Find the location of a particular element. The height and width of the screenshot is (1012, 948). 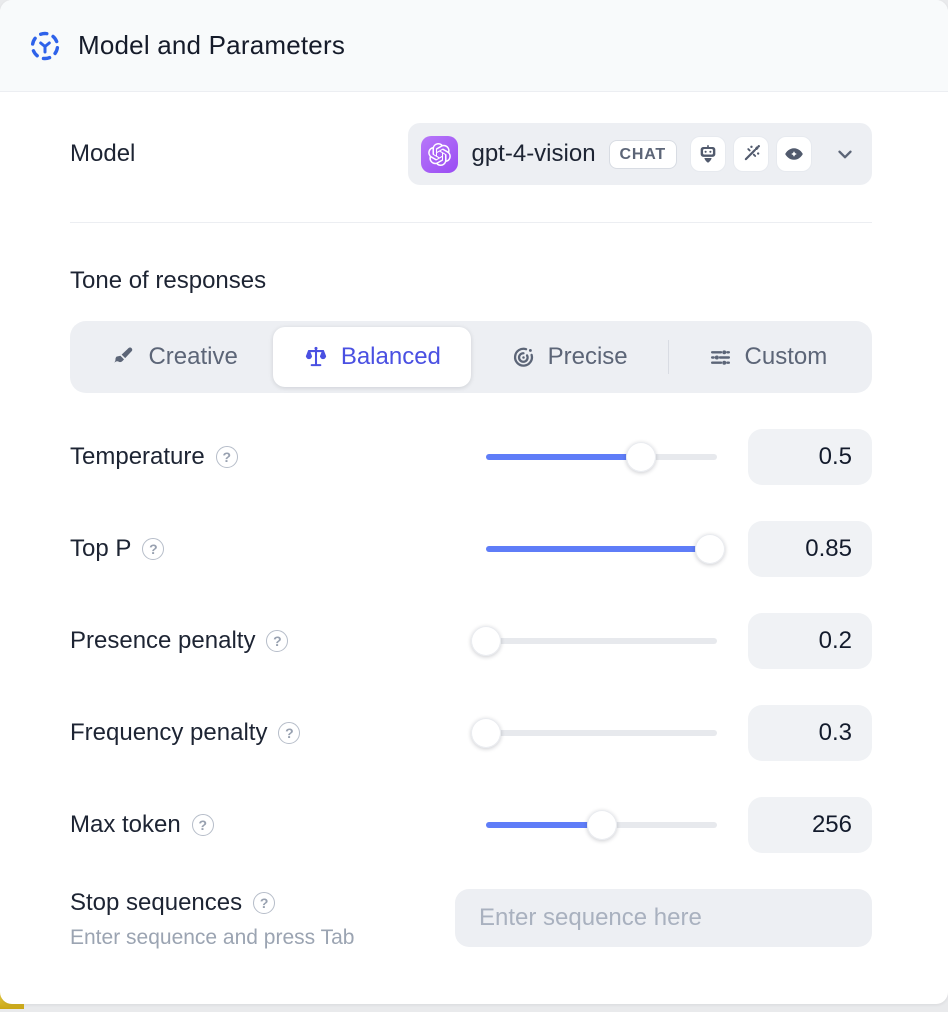

panel-header: Model and Parameters is located at coordinates (474, 46).